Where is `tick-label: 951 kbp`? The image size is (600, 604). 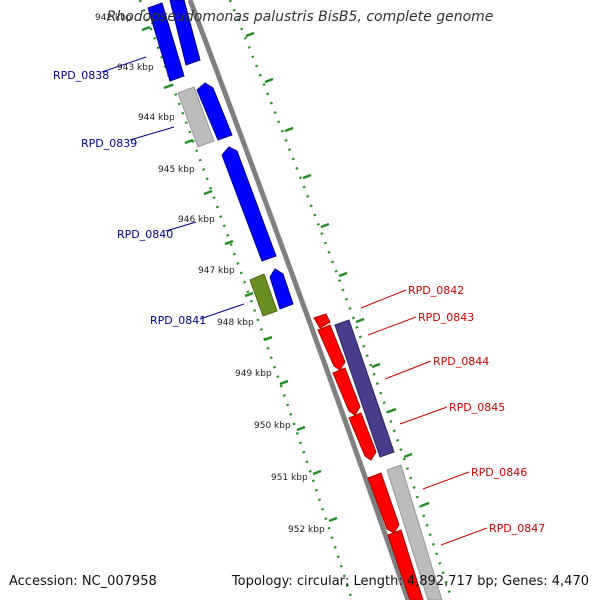
tick-label: 951 kbp is located at coordinates (289, 478).